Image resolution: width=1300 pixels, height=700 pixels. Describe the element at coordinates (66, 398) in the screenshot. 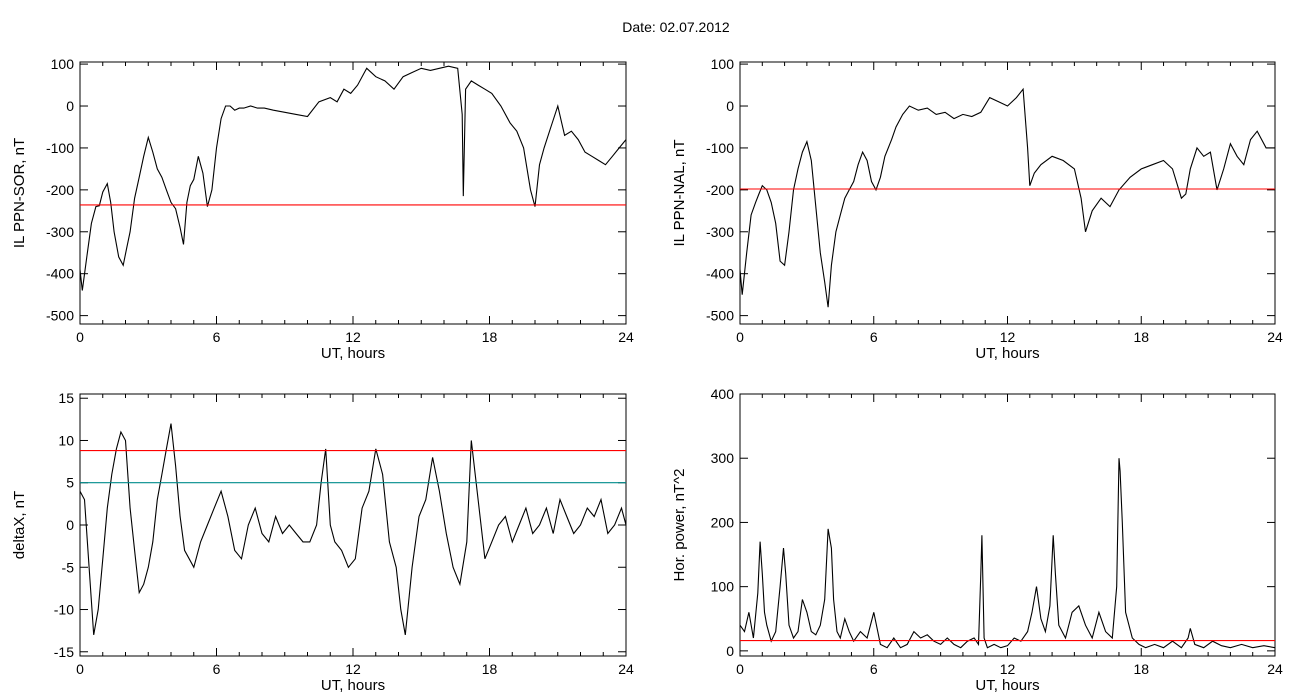

I see `y-tick-label: 15` at that location.